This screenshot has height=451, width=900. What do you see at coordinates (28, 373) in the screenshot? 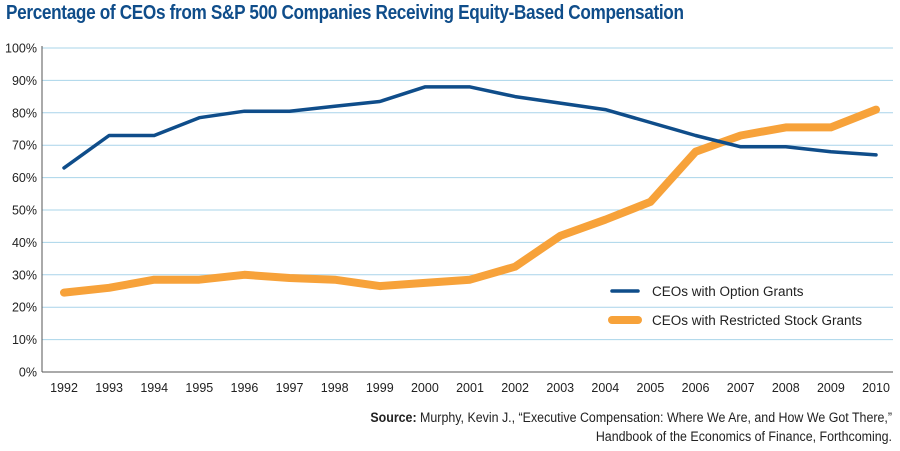
I see `y-tick-label: 0%` at bounding box center [28, 373].